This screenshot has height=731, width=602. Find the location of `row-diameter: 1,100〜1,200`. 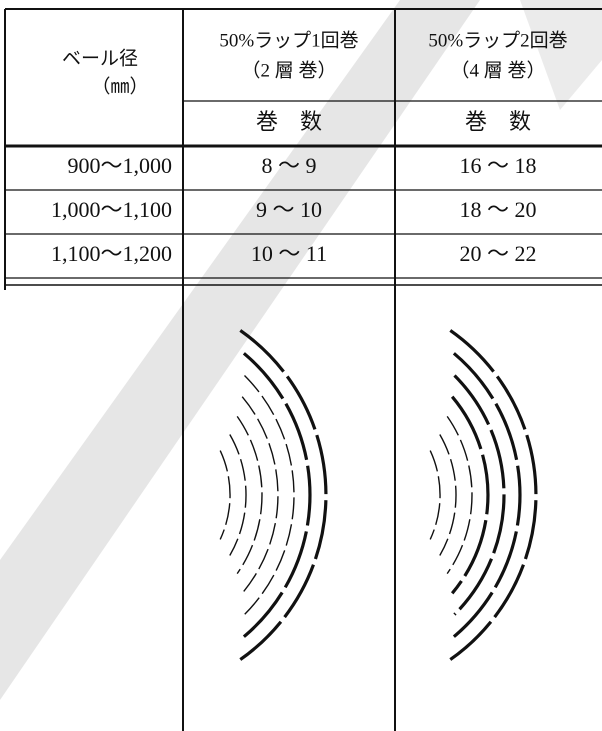

row-diameter: 1,100〜1,200 is located at coordinates (111, 253).